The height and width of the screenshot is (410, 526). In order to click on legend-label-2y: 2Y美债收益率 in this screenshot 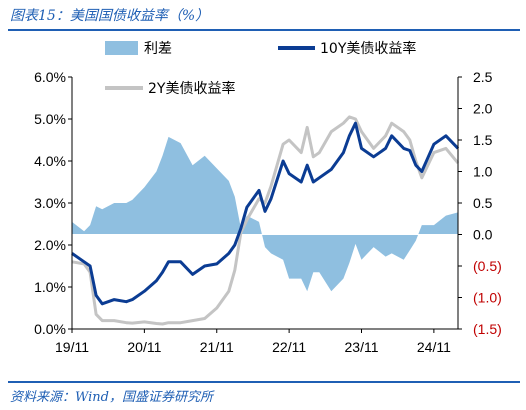, I will do `click(191, 88)`.